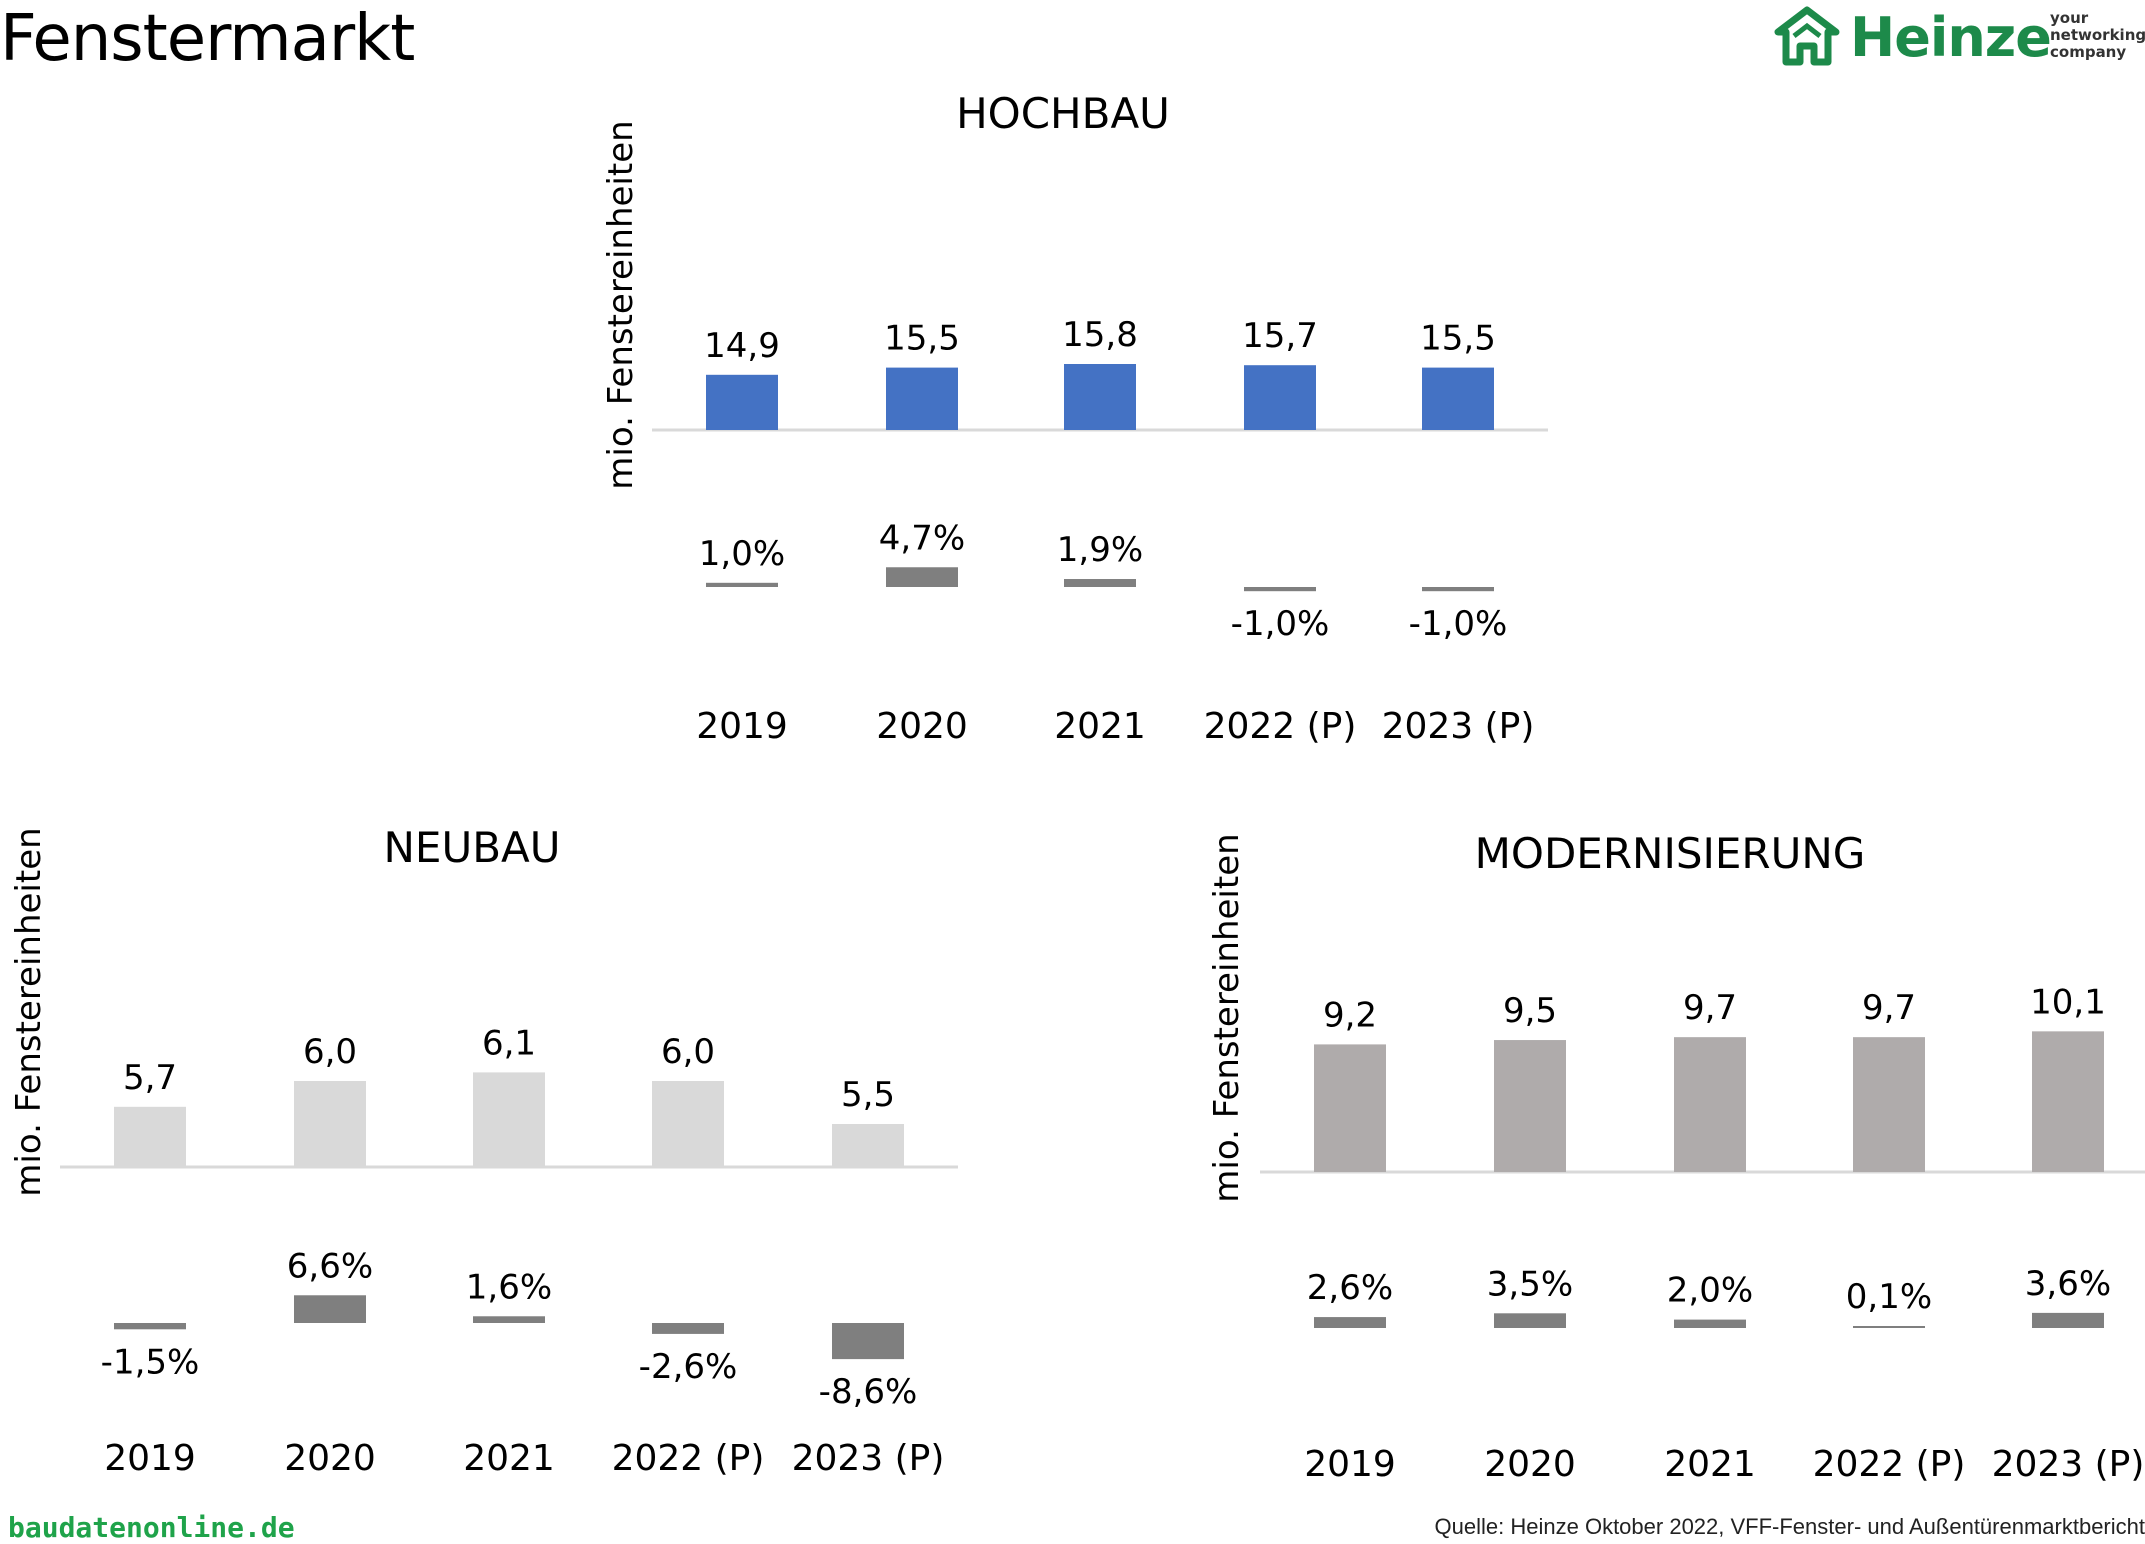  I want to click on value-label: 15,8, so click(1100, 335).